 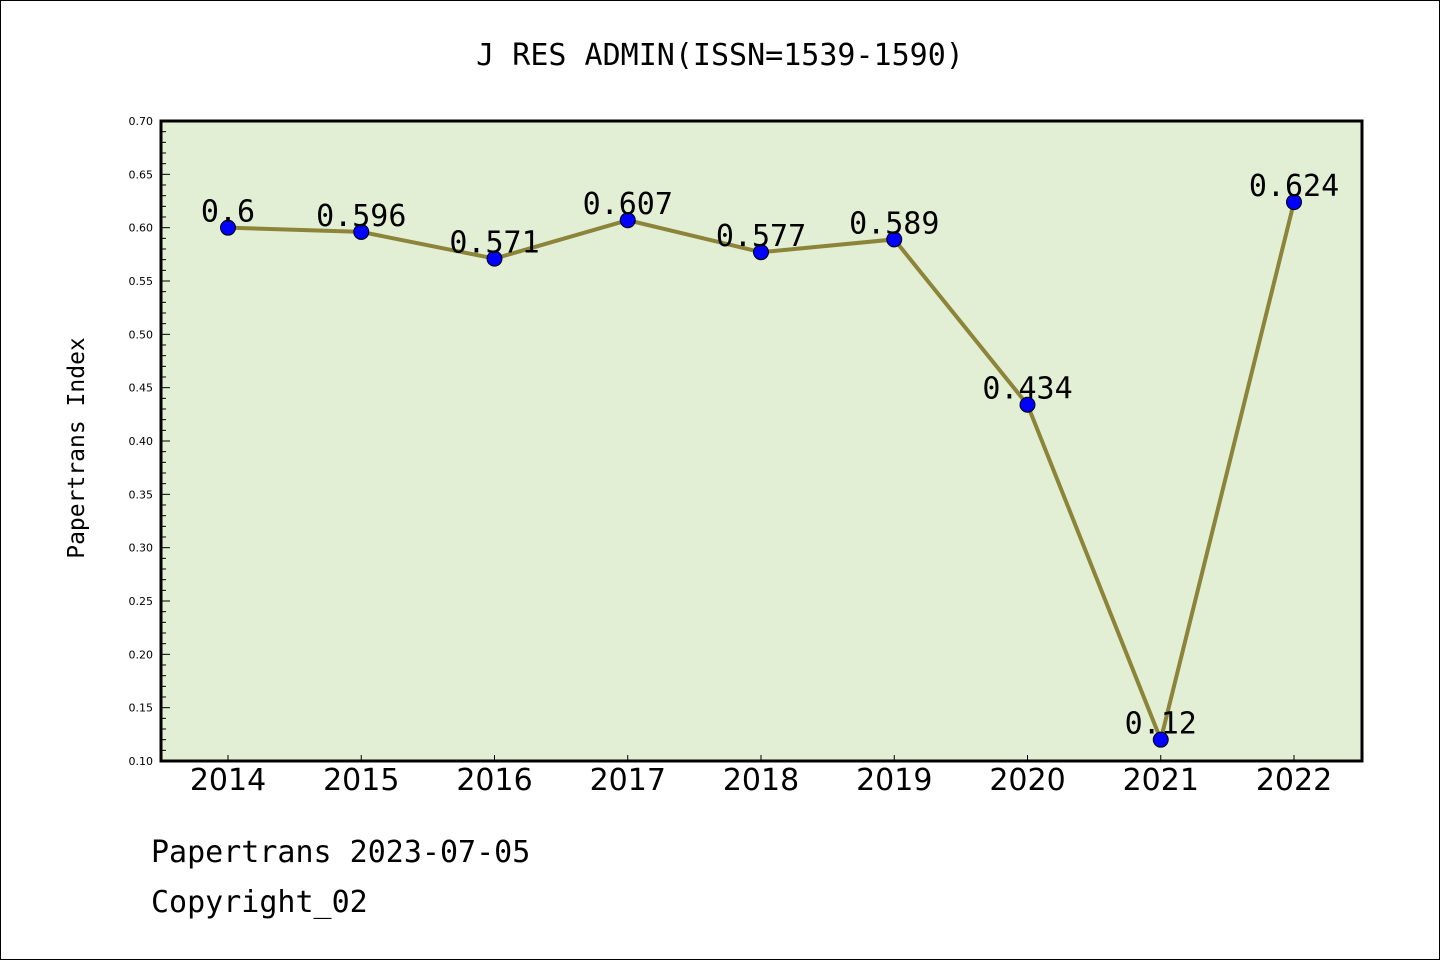 I want to click on x-tick-label: 2014, so click(x=228, y=780).